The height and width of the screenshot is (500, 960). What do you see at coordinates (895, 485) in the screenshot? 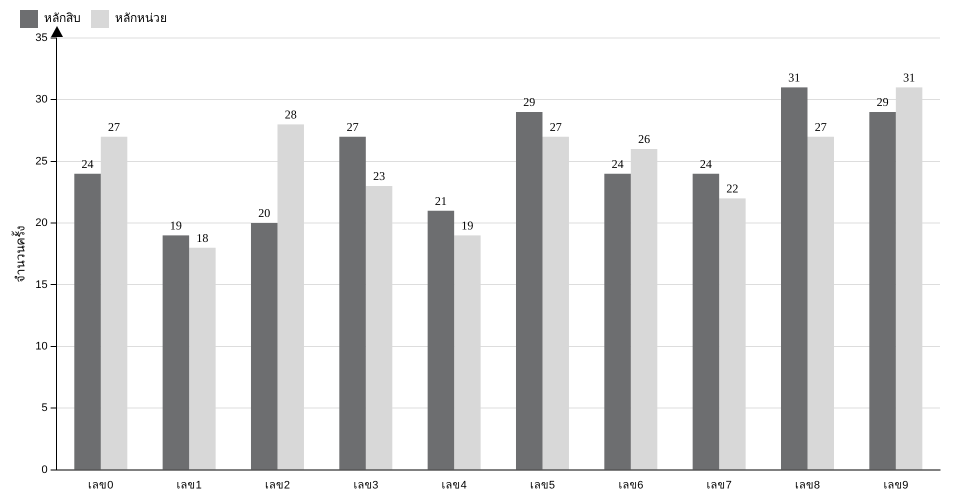
I see `x-tick-label: เลข9` at bounding box center [895, 485].